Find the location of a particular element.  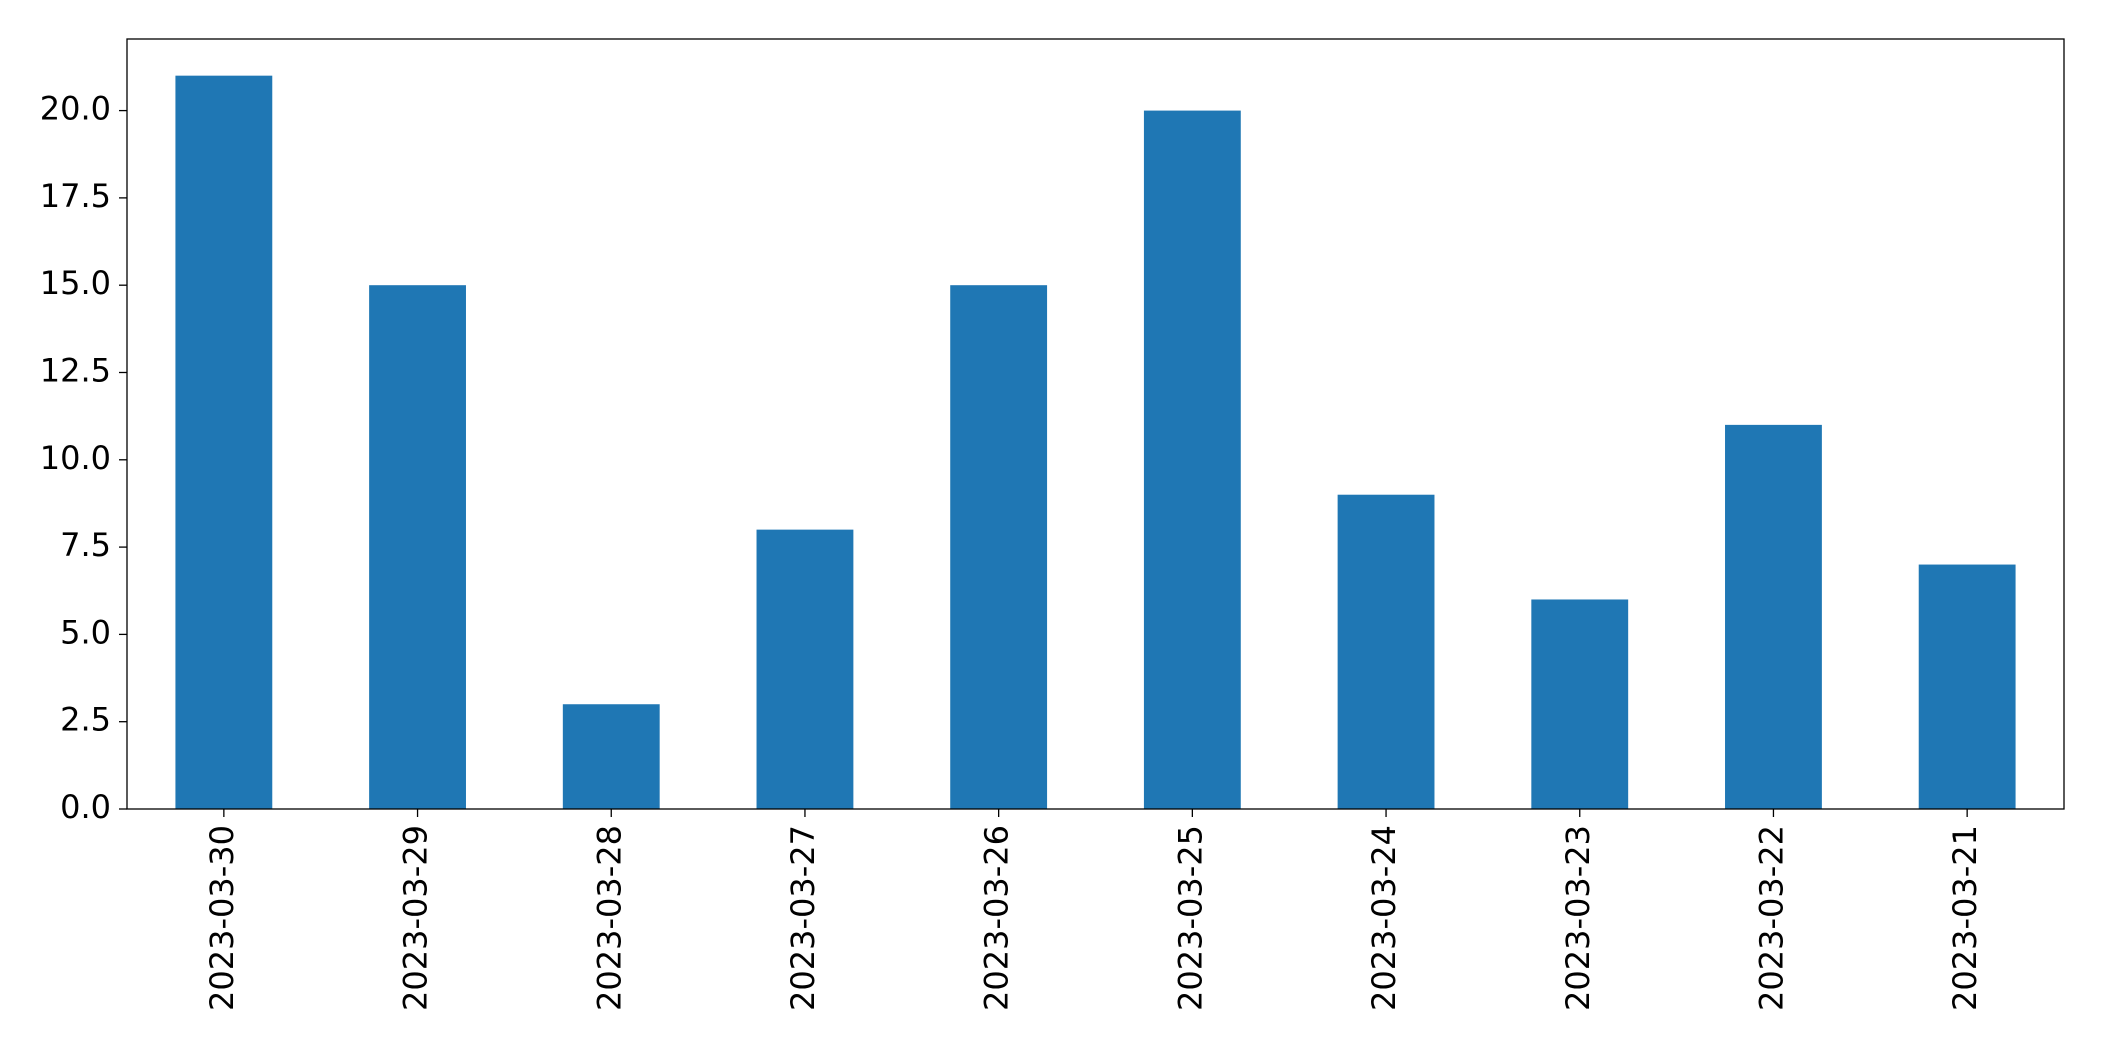

y-tick-label: 12.5 is located at coordinates (75, 370).